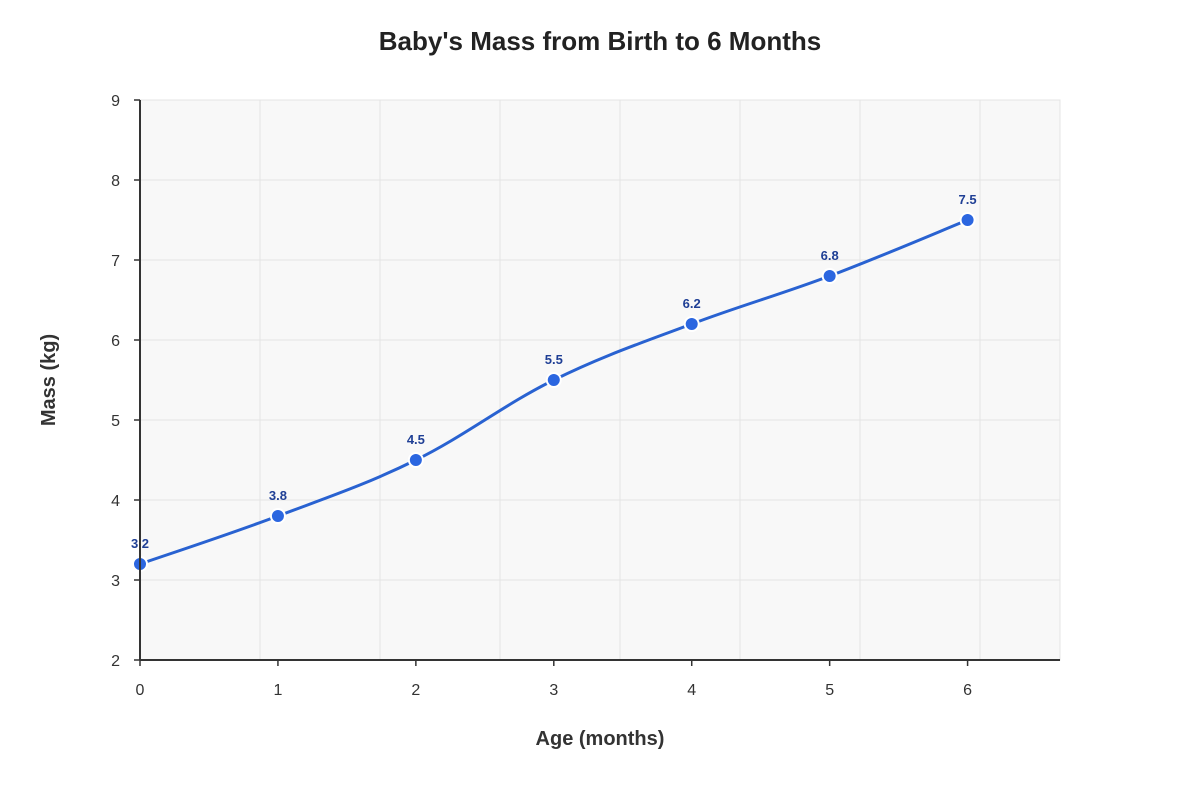 This screenshot has width=1200, height=800. I want to click on data-label: 5.5, so click(554, 359).